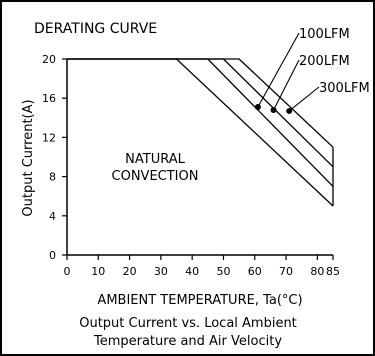  Describe the element at coordinates (49, 98) in the screenshot. I see `y-tick-label: 16` at that location.